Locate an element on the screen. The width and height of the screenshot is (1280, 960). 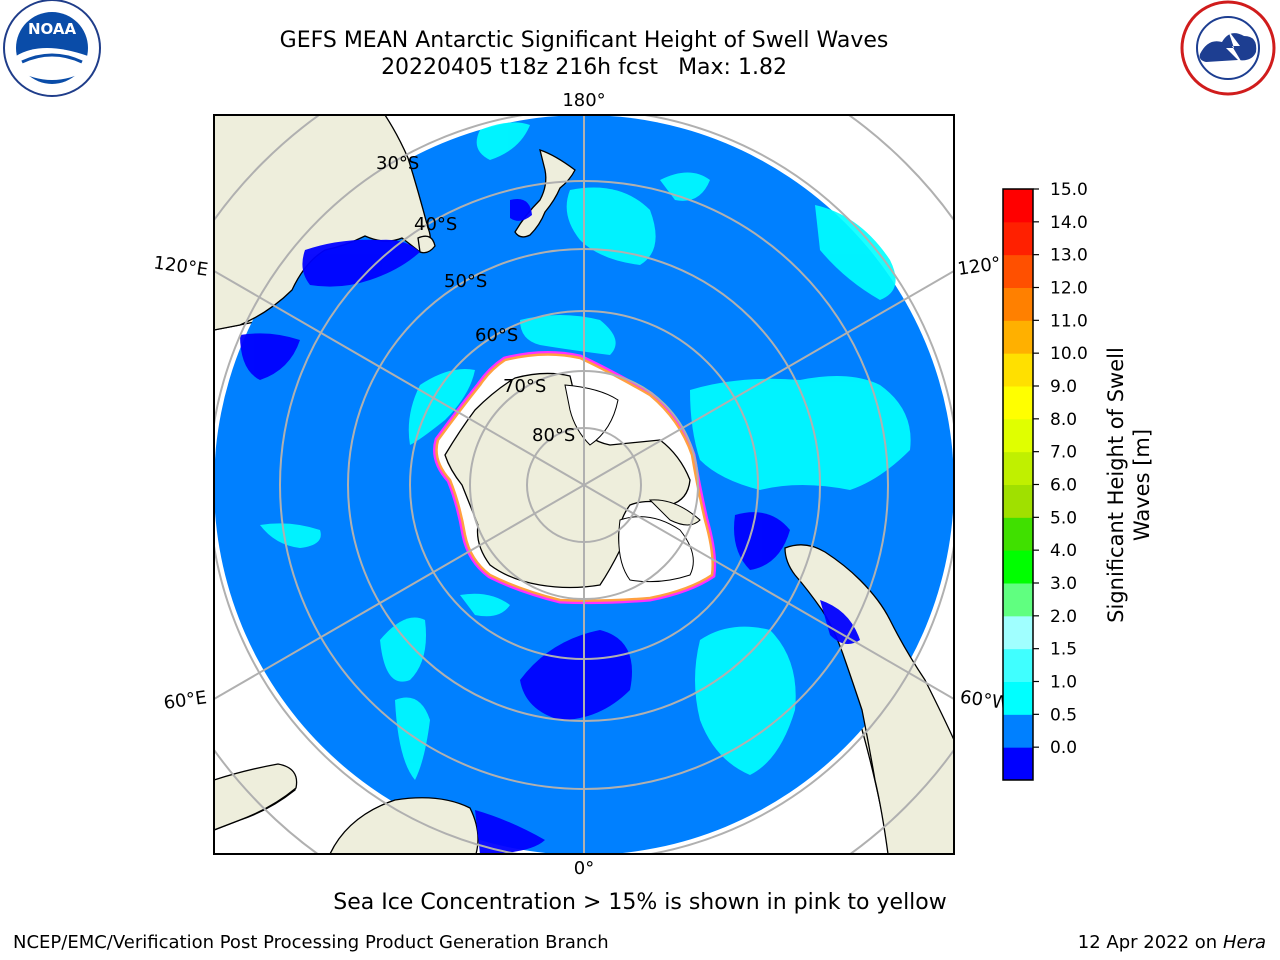
lon-label-180: 180° is located at coordinates (583, 100).